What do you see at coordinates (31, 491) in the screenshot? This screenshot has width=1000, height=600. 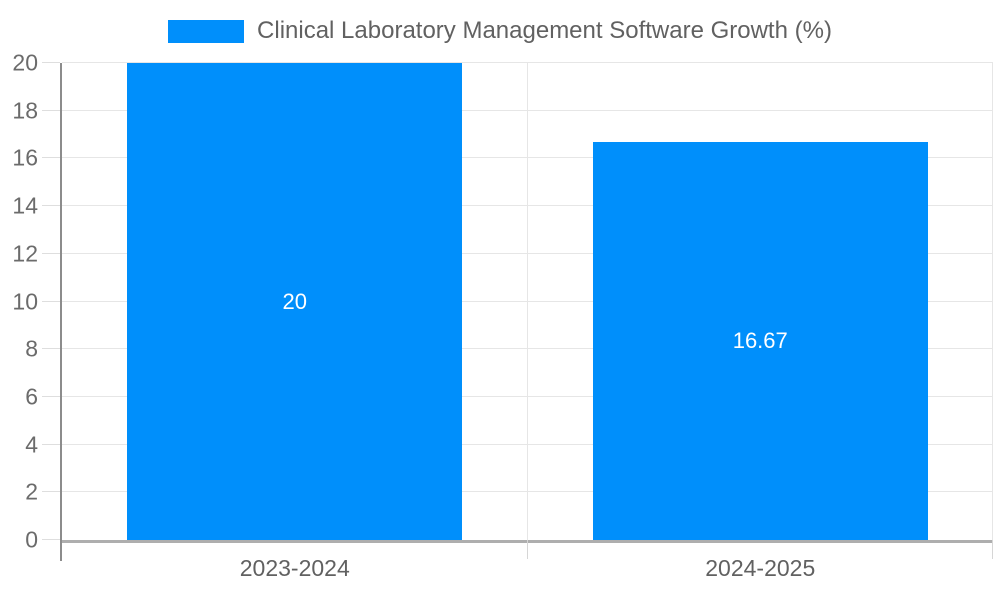 I see `y-axis-tick-label: 2` at bounding box center [31, 491].